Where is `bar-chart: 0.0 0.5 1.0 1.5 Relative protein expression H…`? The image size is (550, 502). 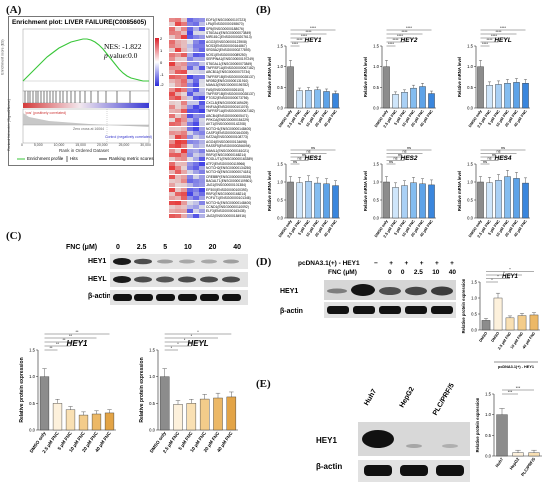
bar-chart: 0.0 0.5 1.0 1.5 Relative protein expression H… is located at coordinates (508, 431).